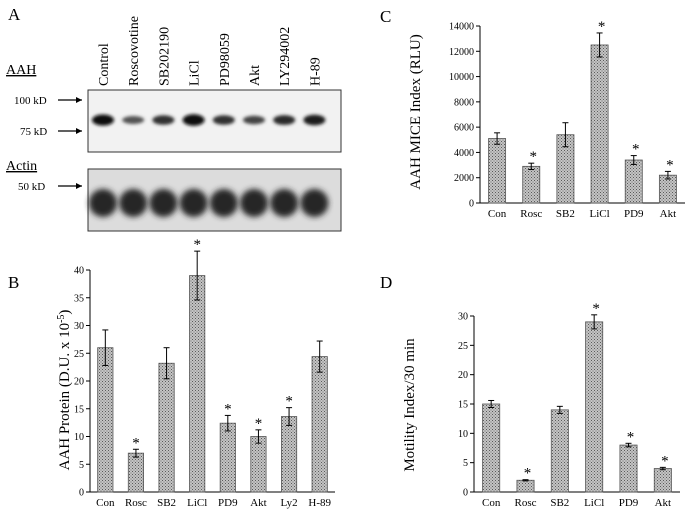 This screenshot has height=511, width=685. What do you see at coordinates (531, 184) in the screenshot?
I see `chart-c-bar-rosc` at bounding box center [531, 184].